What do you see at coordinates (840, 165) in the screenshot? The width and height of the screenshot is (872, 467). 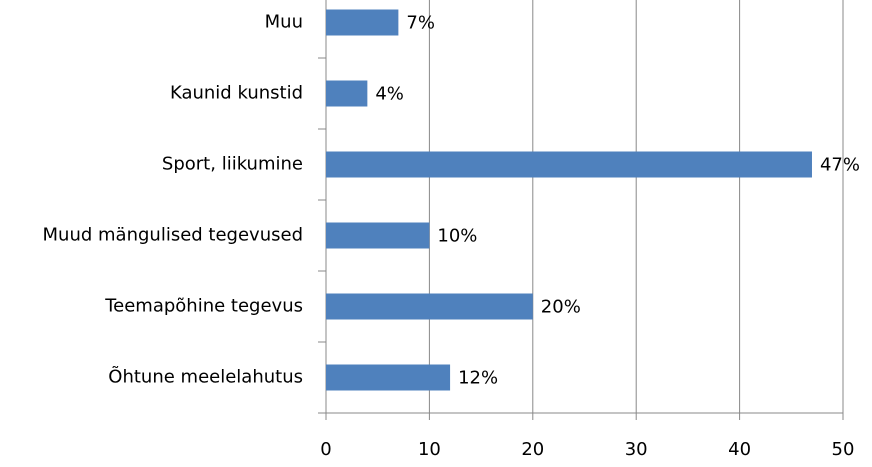 I see `value-label: 47%` at bounding box center [840, 165].